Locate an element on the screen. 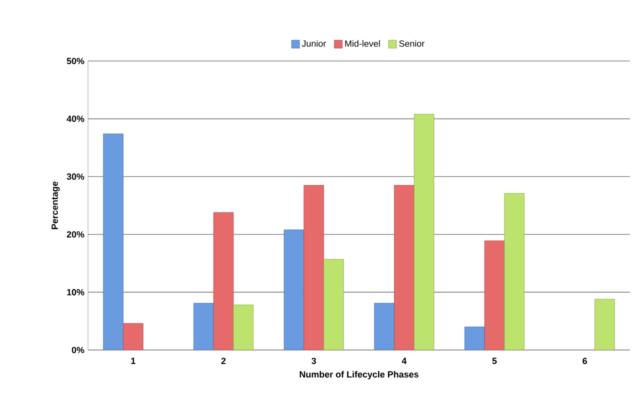 This screenshot has width=641, height=418. x-tick-label: 1 is located at coordinates (133, 361).